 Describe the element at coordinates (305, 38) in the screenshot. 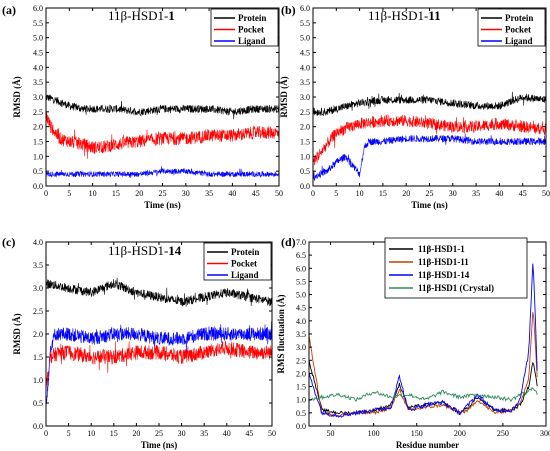

I see `y-tick-label: 5.0` at that location.